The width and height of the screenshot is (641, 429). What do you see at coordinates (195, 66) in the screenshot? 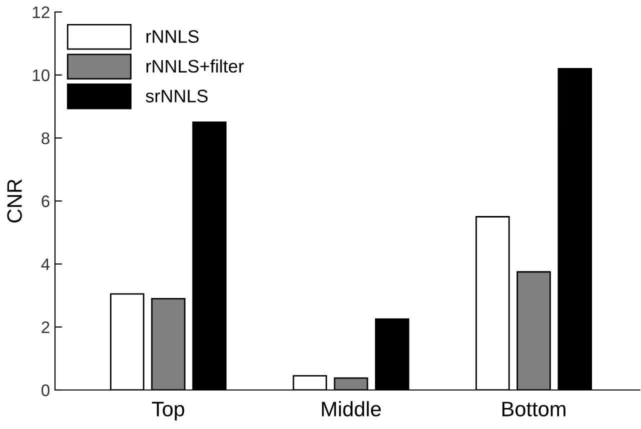
I see `legend-label: rNNLS+filter` at bounding box center [195, 66].